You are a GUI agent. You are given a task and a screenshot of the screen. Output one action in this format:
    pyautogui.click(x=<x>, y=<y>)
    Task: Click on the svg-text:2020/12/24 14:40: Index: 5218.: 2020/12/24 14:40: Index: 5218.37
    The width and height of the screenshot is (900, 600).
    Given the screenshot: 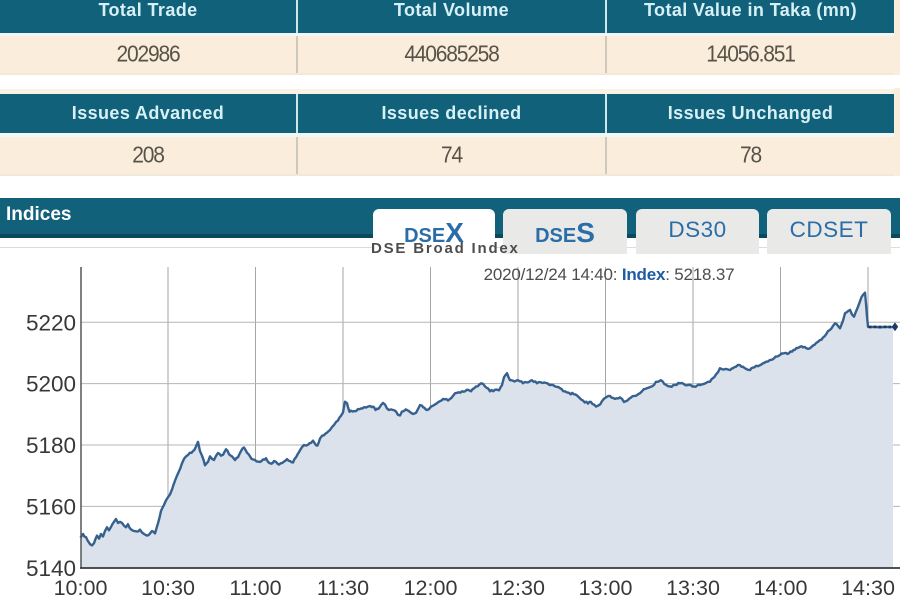 What is the action you would take?
    pyautogui.click(x=609, y=274)
    